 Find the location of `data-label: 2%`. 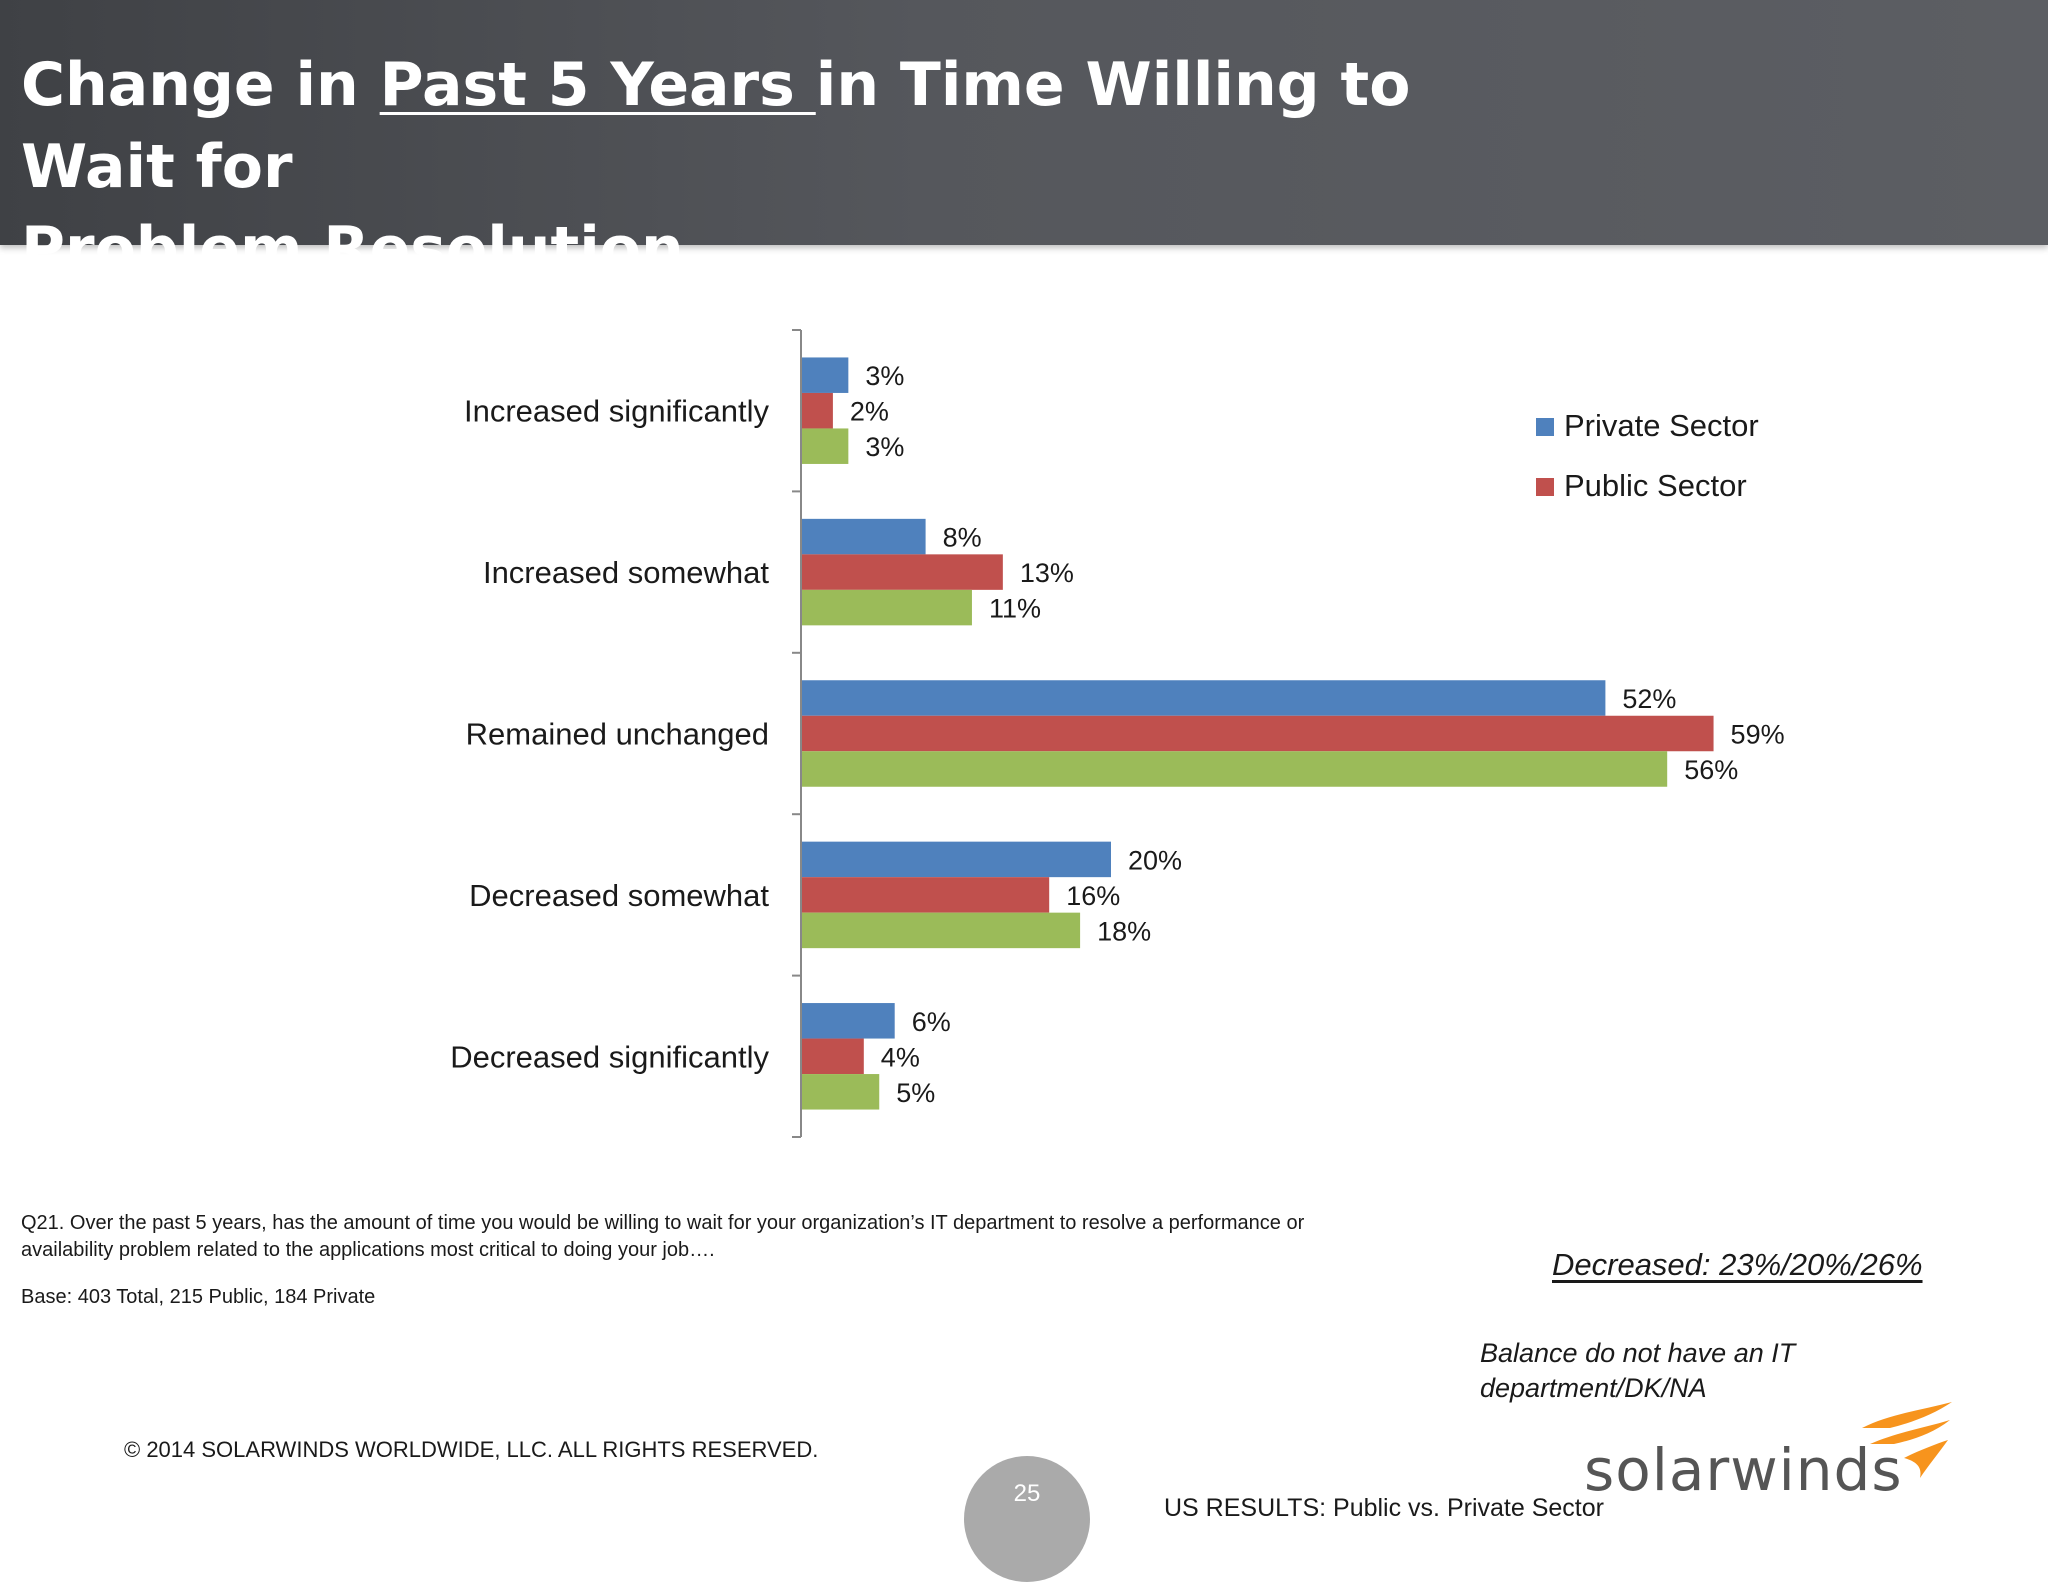

data-label: 2% is located at coordinates (869, 412).